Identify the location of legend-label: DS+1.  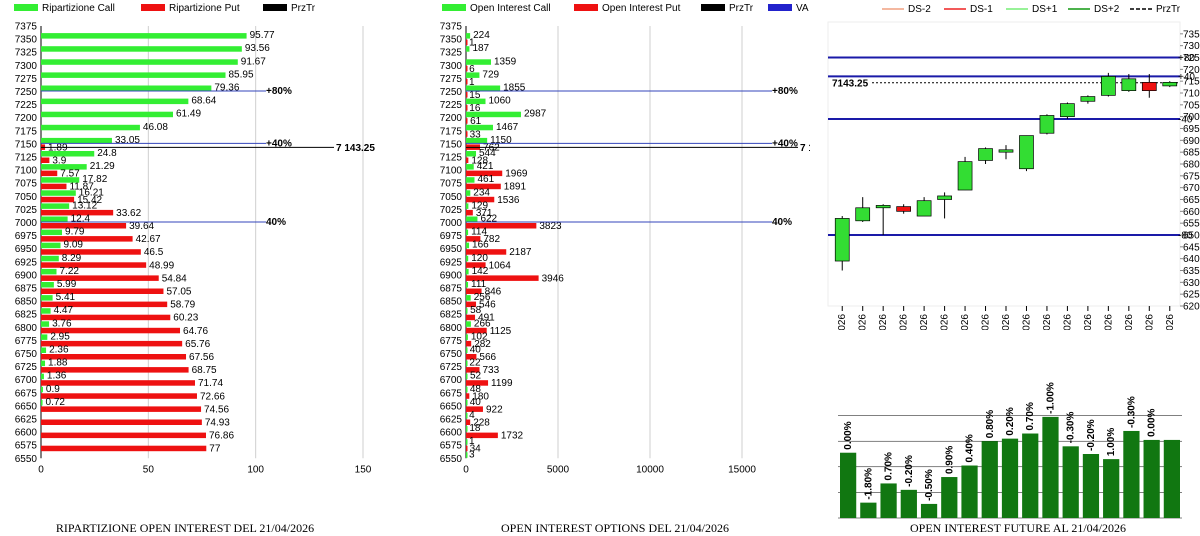
(1045, 9).